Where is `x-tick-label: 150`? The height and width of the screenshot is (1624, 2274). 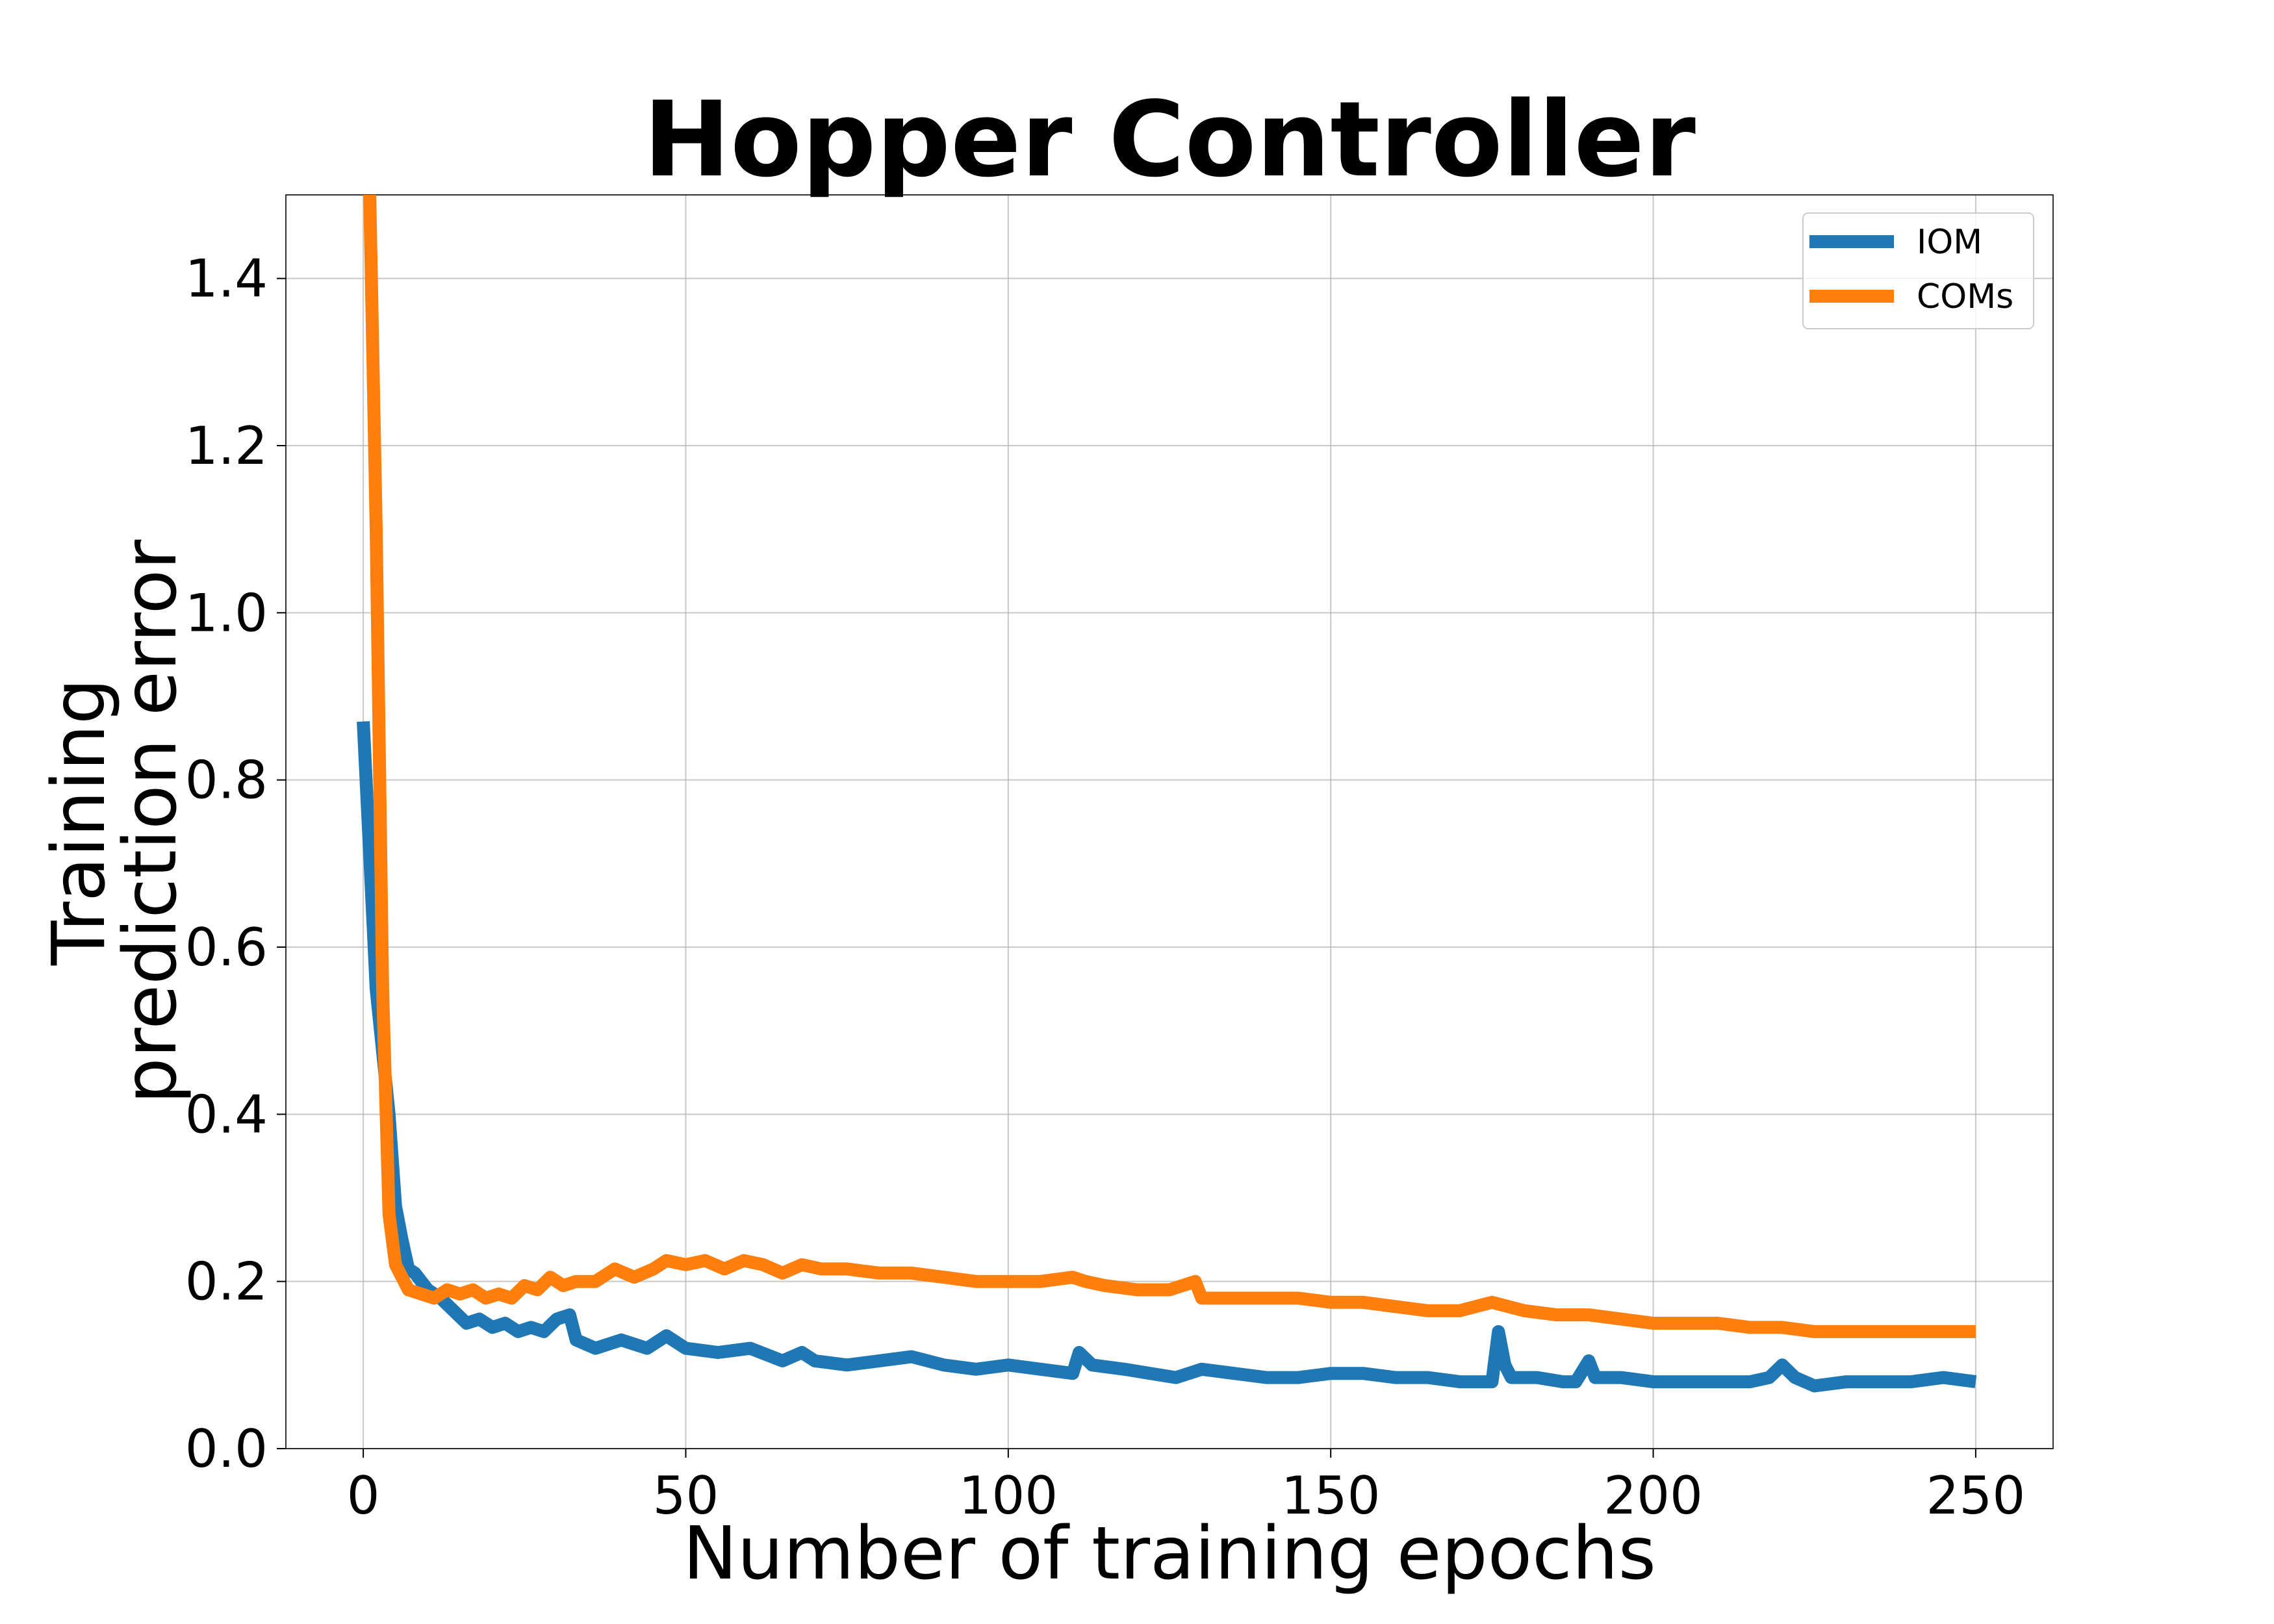 x-tick-label: 150 is located at coordinates (1331, 1495).